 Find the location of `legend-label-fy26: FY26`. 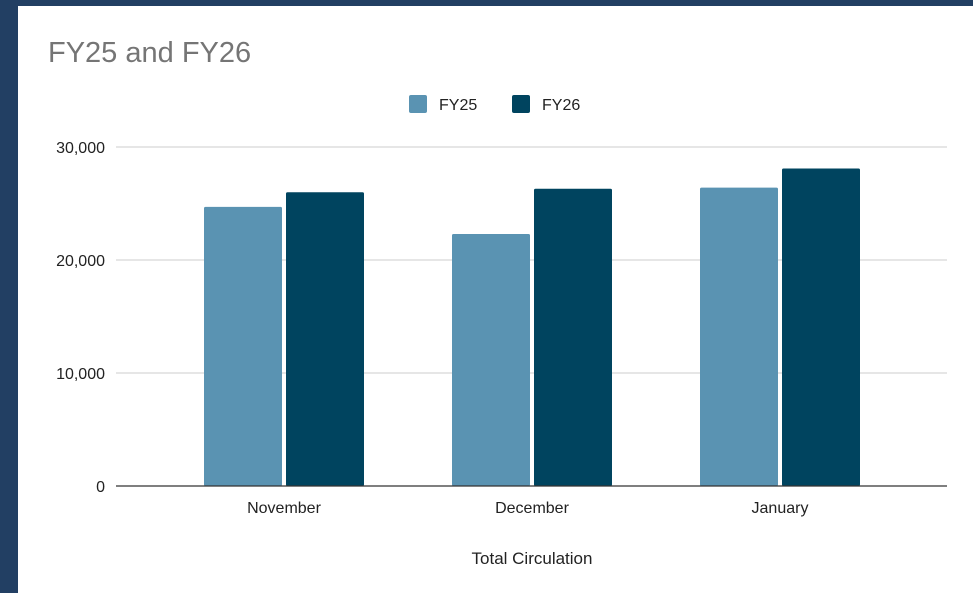

legend-label-fy26: FY26 is located at coordinates (561, 105).